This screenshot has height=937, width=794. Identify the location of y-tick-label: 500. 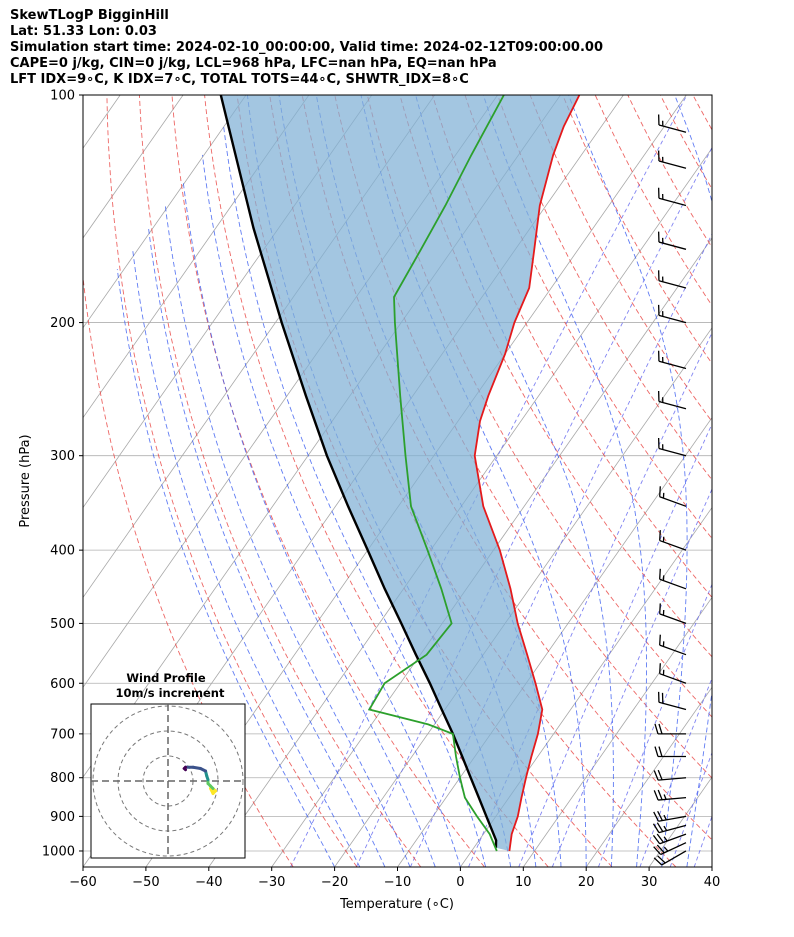
(62, 624).